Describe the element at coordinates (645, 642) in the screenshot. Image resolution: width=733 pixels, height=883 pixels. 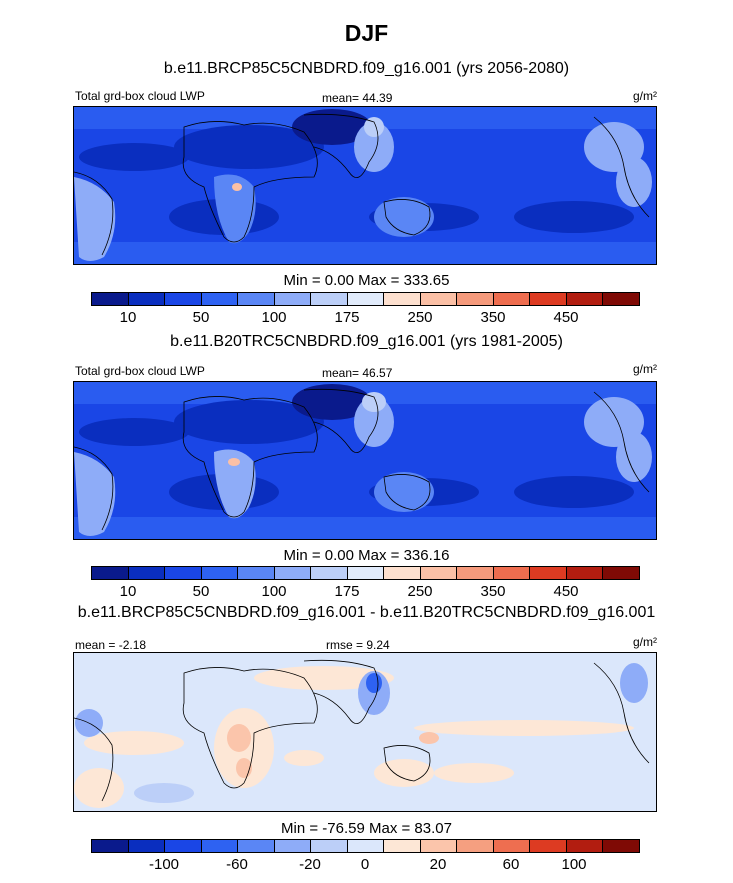
I see `panel-3-units-label: g/m²` at that location.